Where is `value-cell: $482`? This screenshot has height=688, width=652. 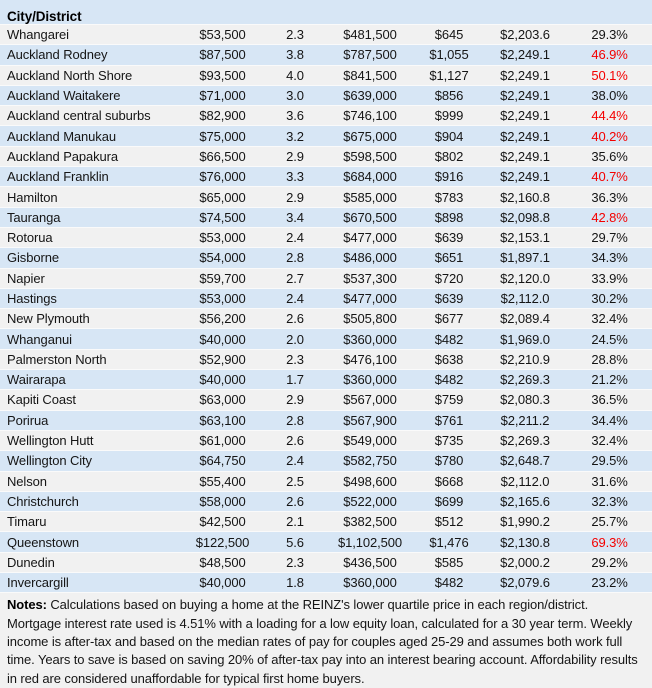 value-cell: $482 is located at coordinates (449, 339).